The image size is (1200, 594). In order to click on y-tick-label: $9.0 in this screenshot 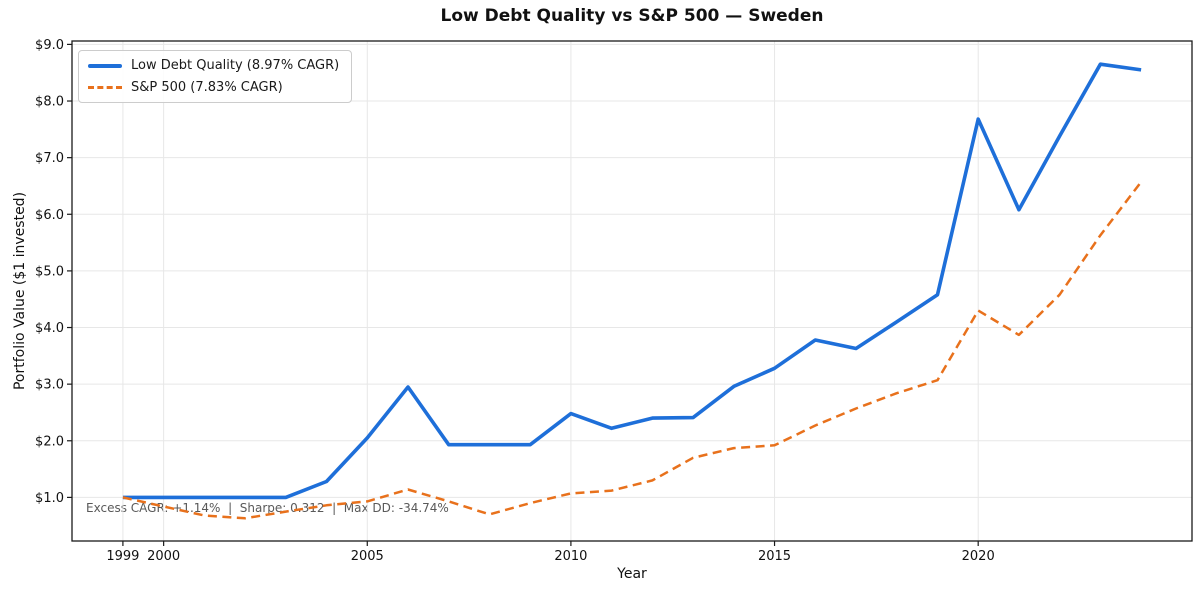, I will do `click(49, 45)`.